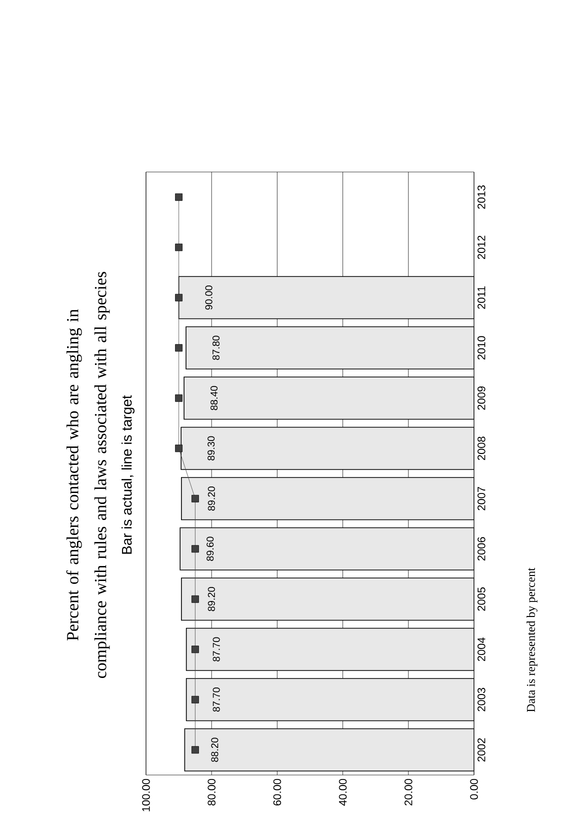 Image resolution: width=571 pixels, height=815 pixels. I want to click on y-tick-label: 2008, so click(482, 448).